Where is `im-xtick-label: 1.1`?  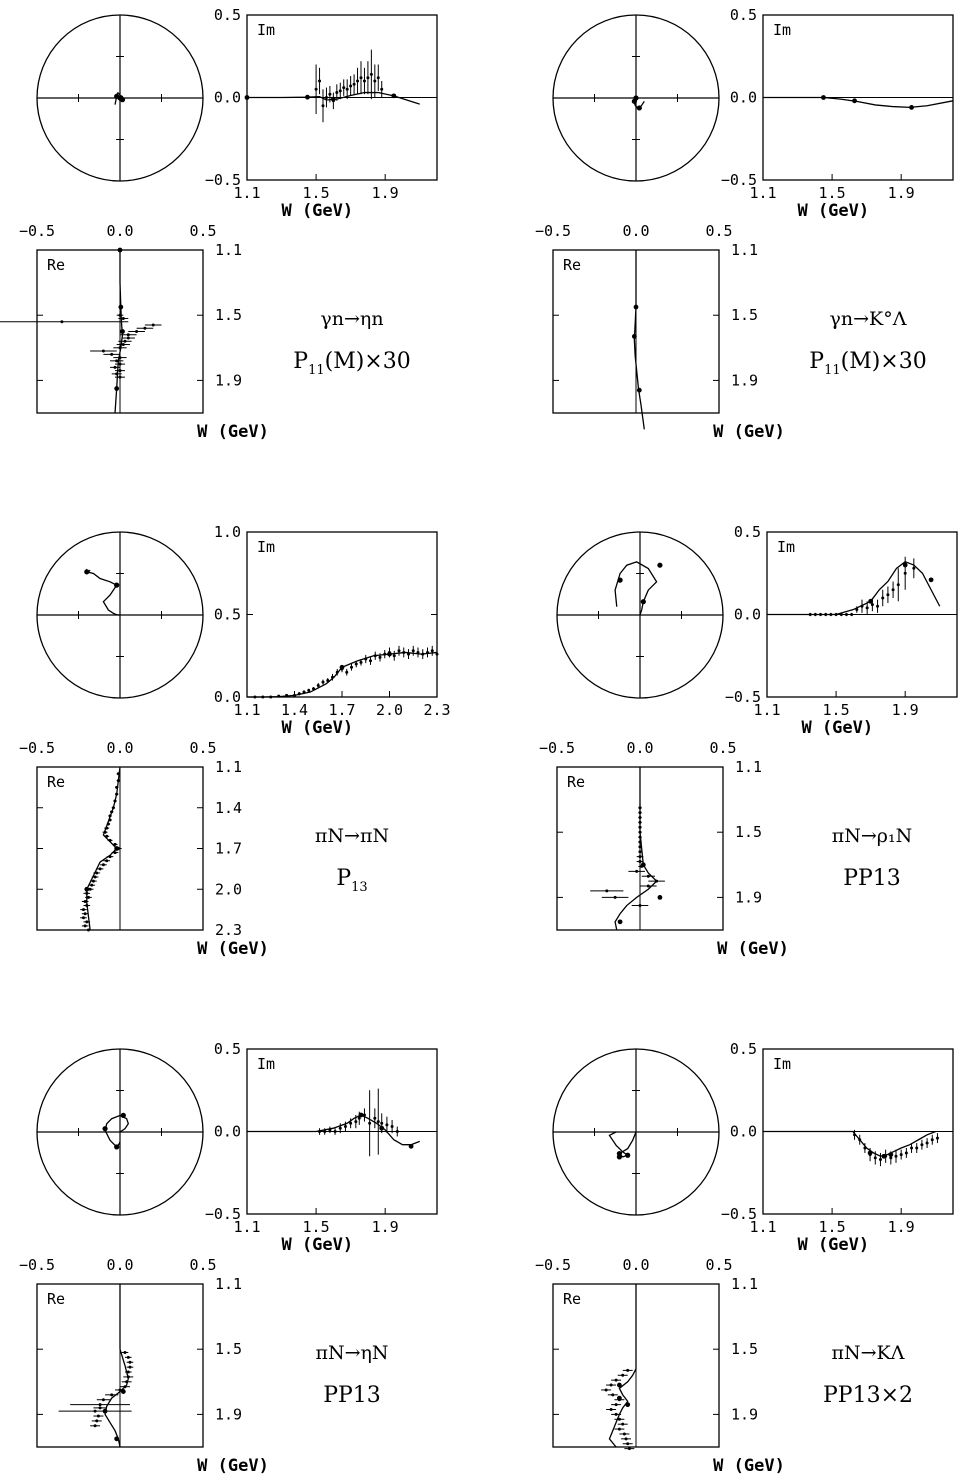
im-xtick-label: 1.1 is located at coordinates (762, 1227).